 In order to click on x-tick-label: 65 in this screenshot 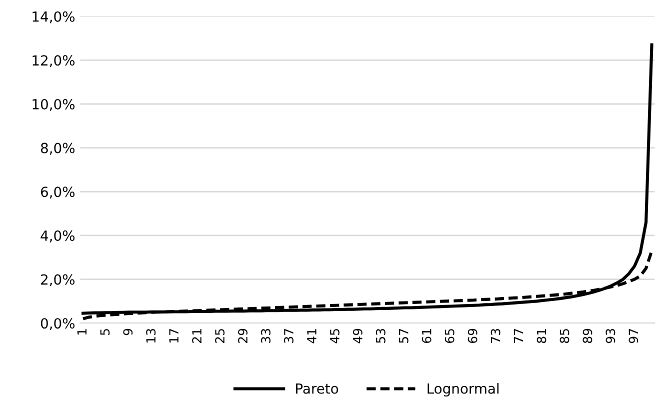, I will do `click(449, 336)`.